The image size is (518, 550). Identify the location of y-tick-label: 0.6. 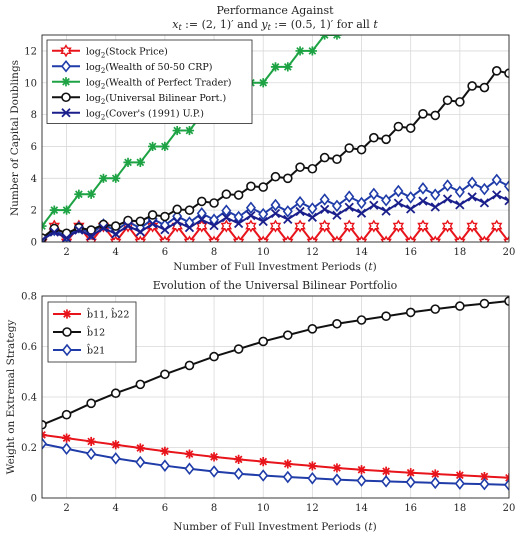
(29, 347).